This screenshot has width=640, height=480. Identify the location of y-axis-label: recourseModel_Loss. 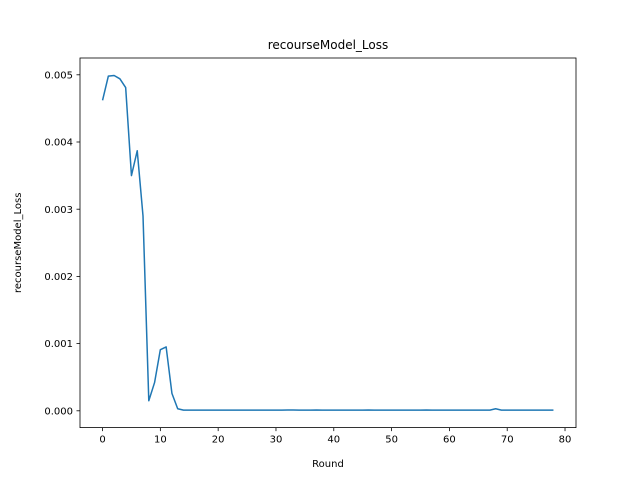
(18, 243).